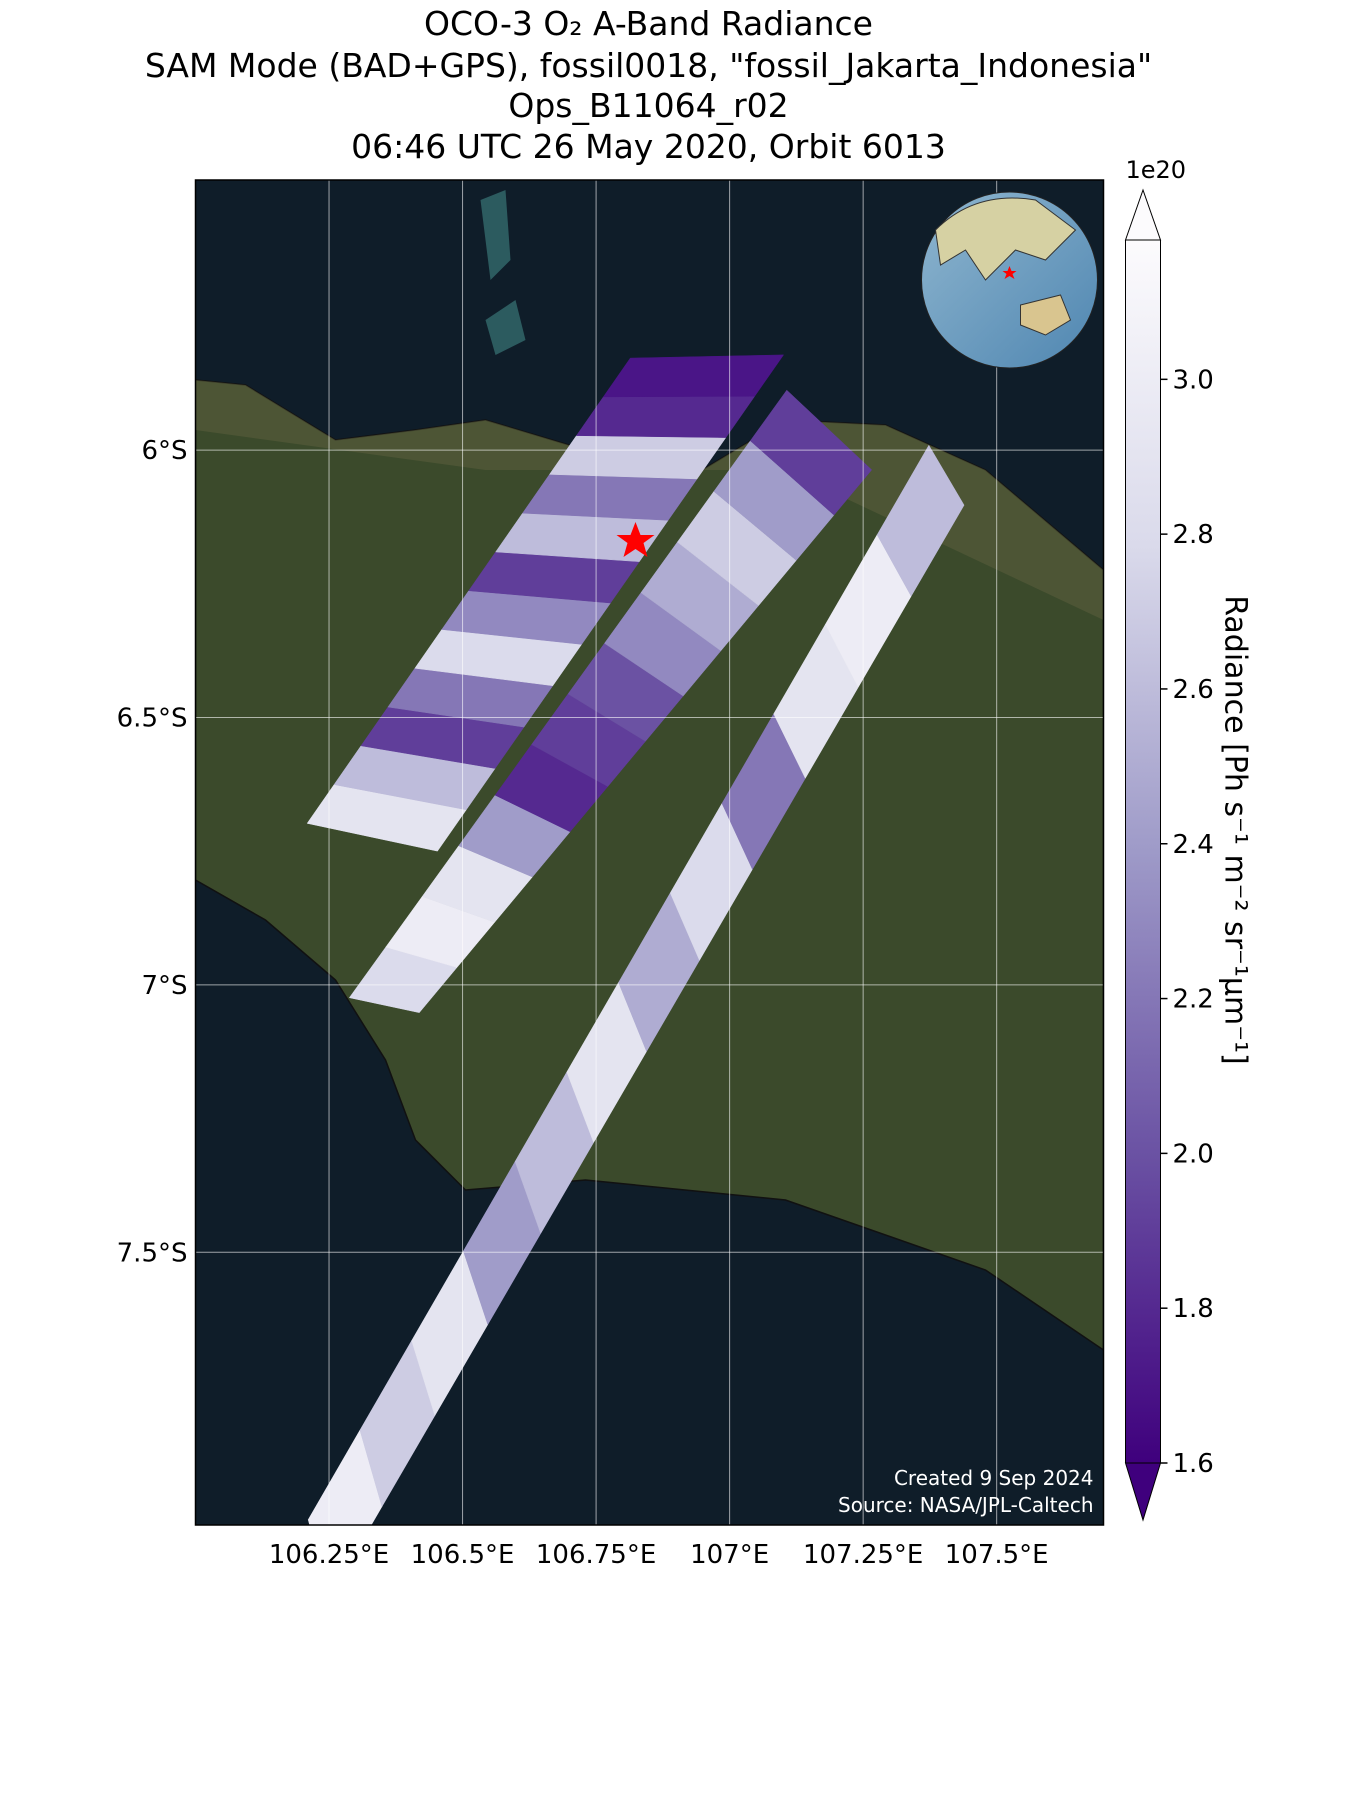 Image resolution: width=1347 pixels, height=1796 pixels. What do you see at coordinates (997, 1555) in the screenshot?
I see `x-tick-label: 107.5°E` at bounding box center [997, 1555].